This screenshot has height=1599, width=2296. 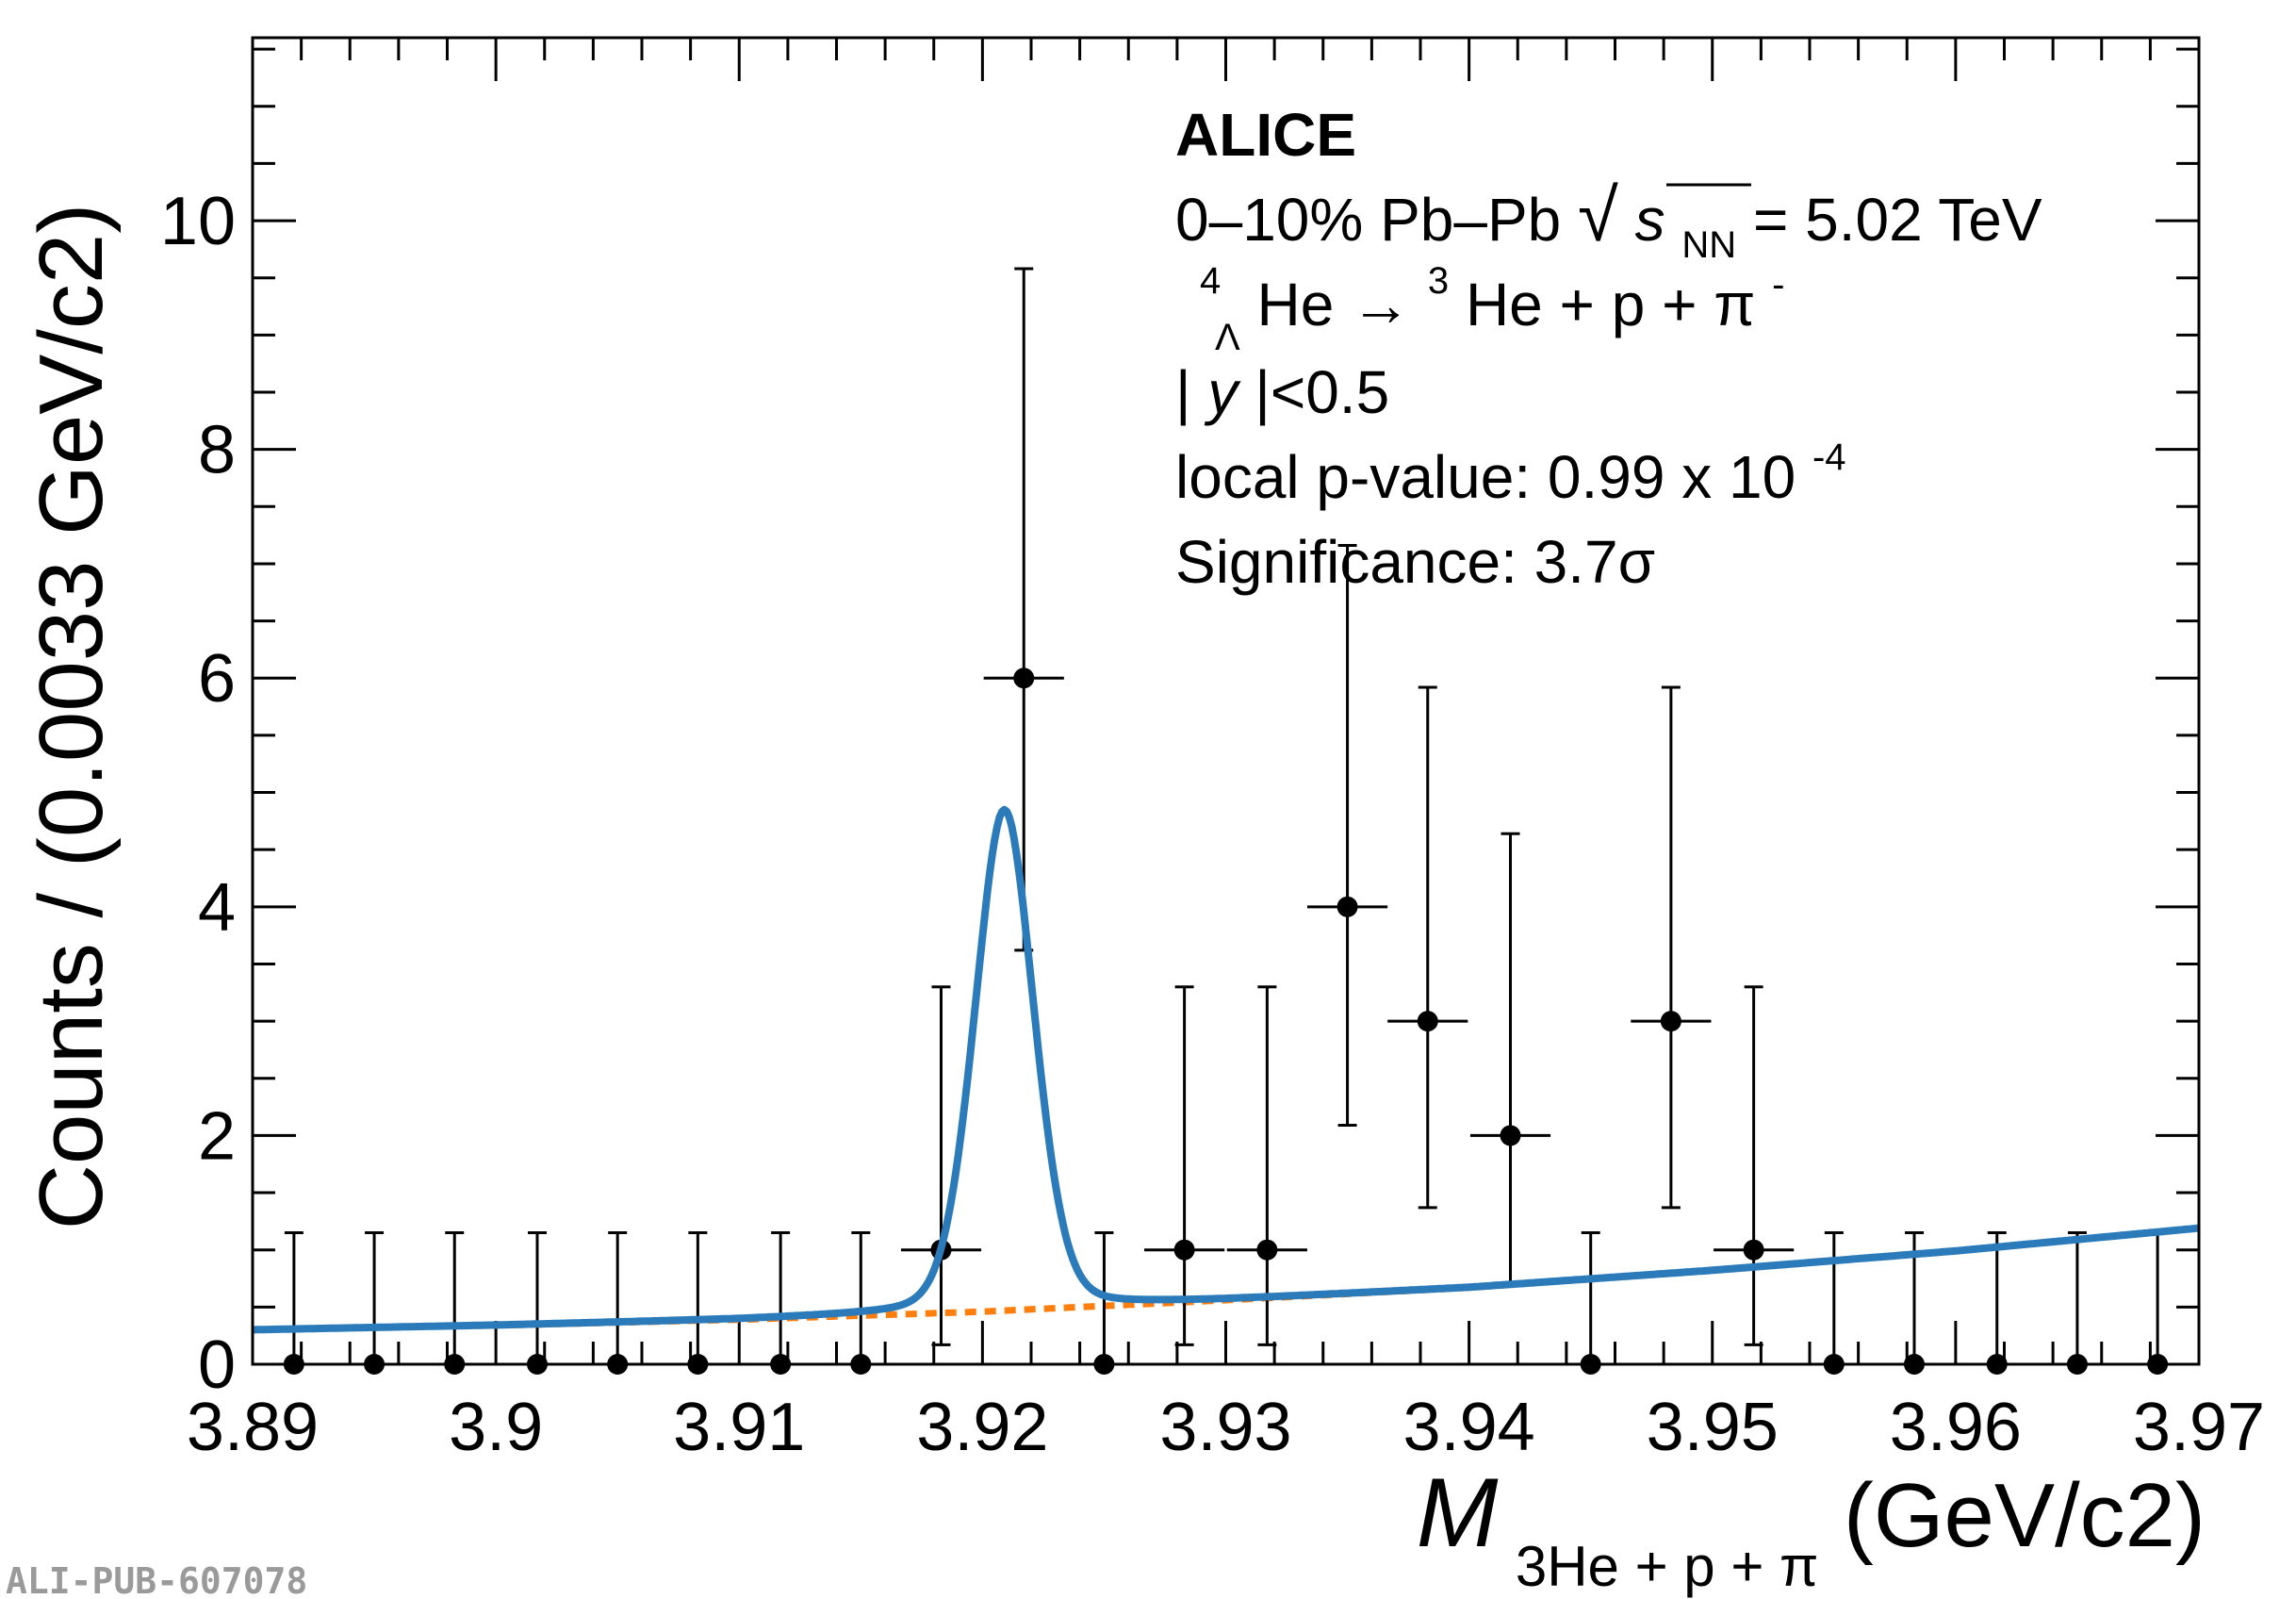 I want to click on rapidity-cut-label: | y |<0.5, so click(x=1282, y=392).